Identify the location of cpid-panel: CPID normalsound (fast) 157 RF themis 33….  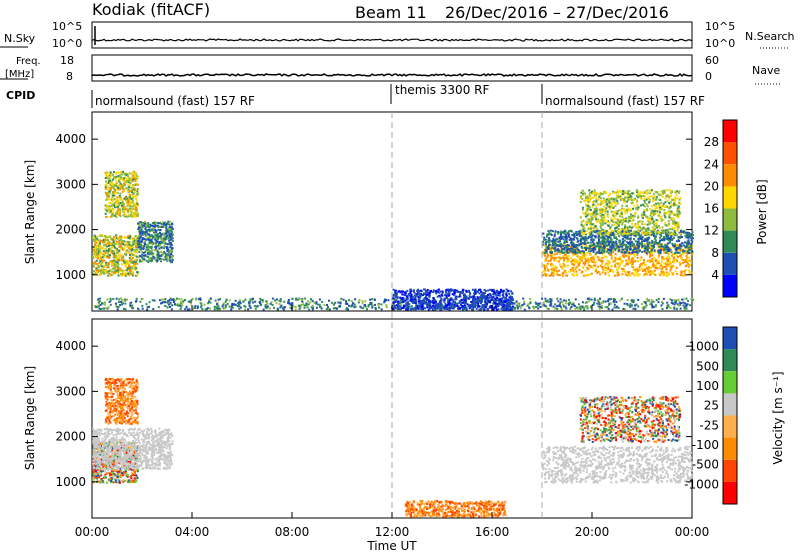
(355, 95).